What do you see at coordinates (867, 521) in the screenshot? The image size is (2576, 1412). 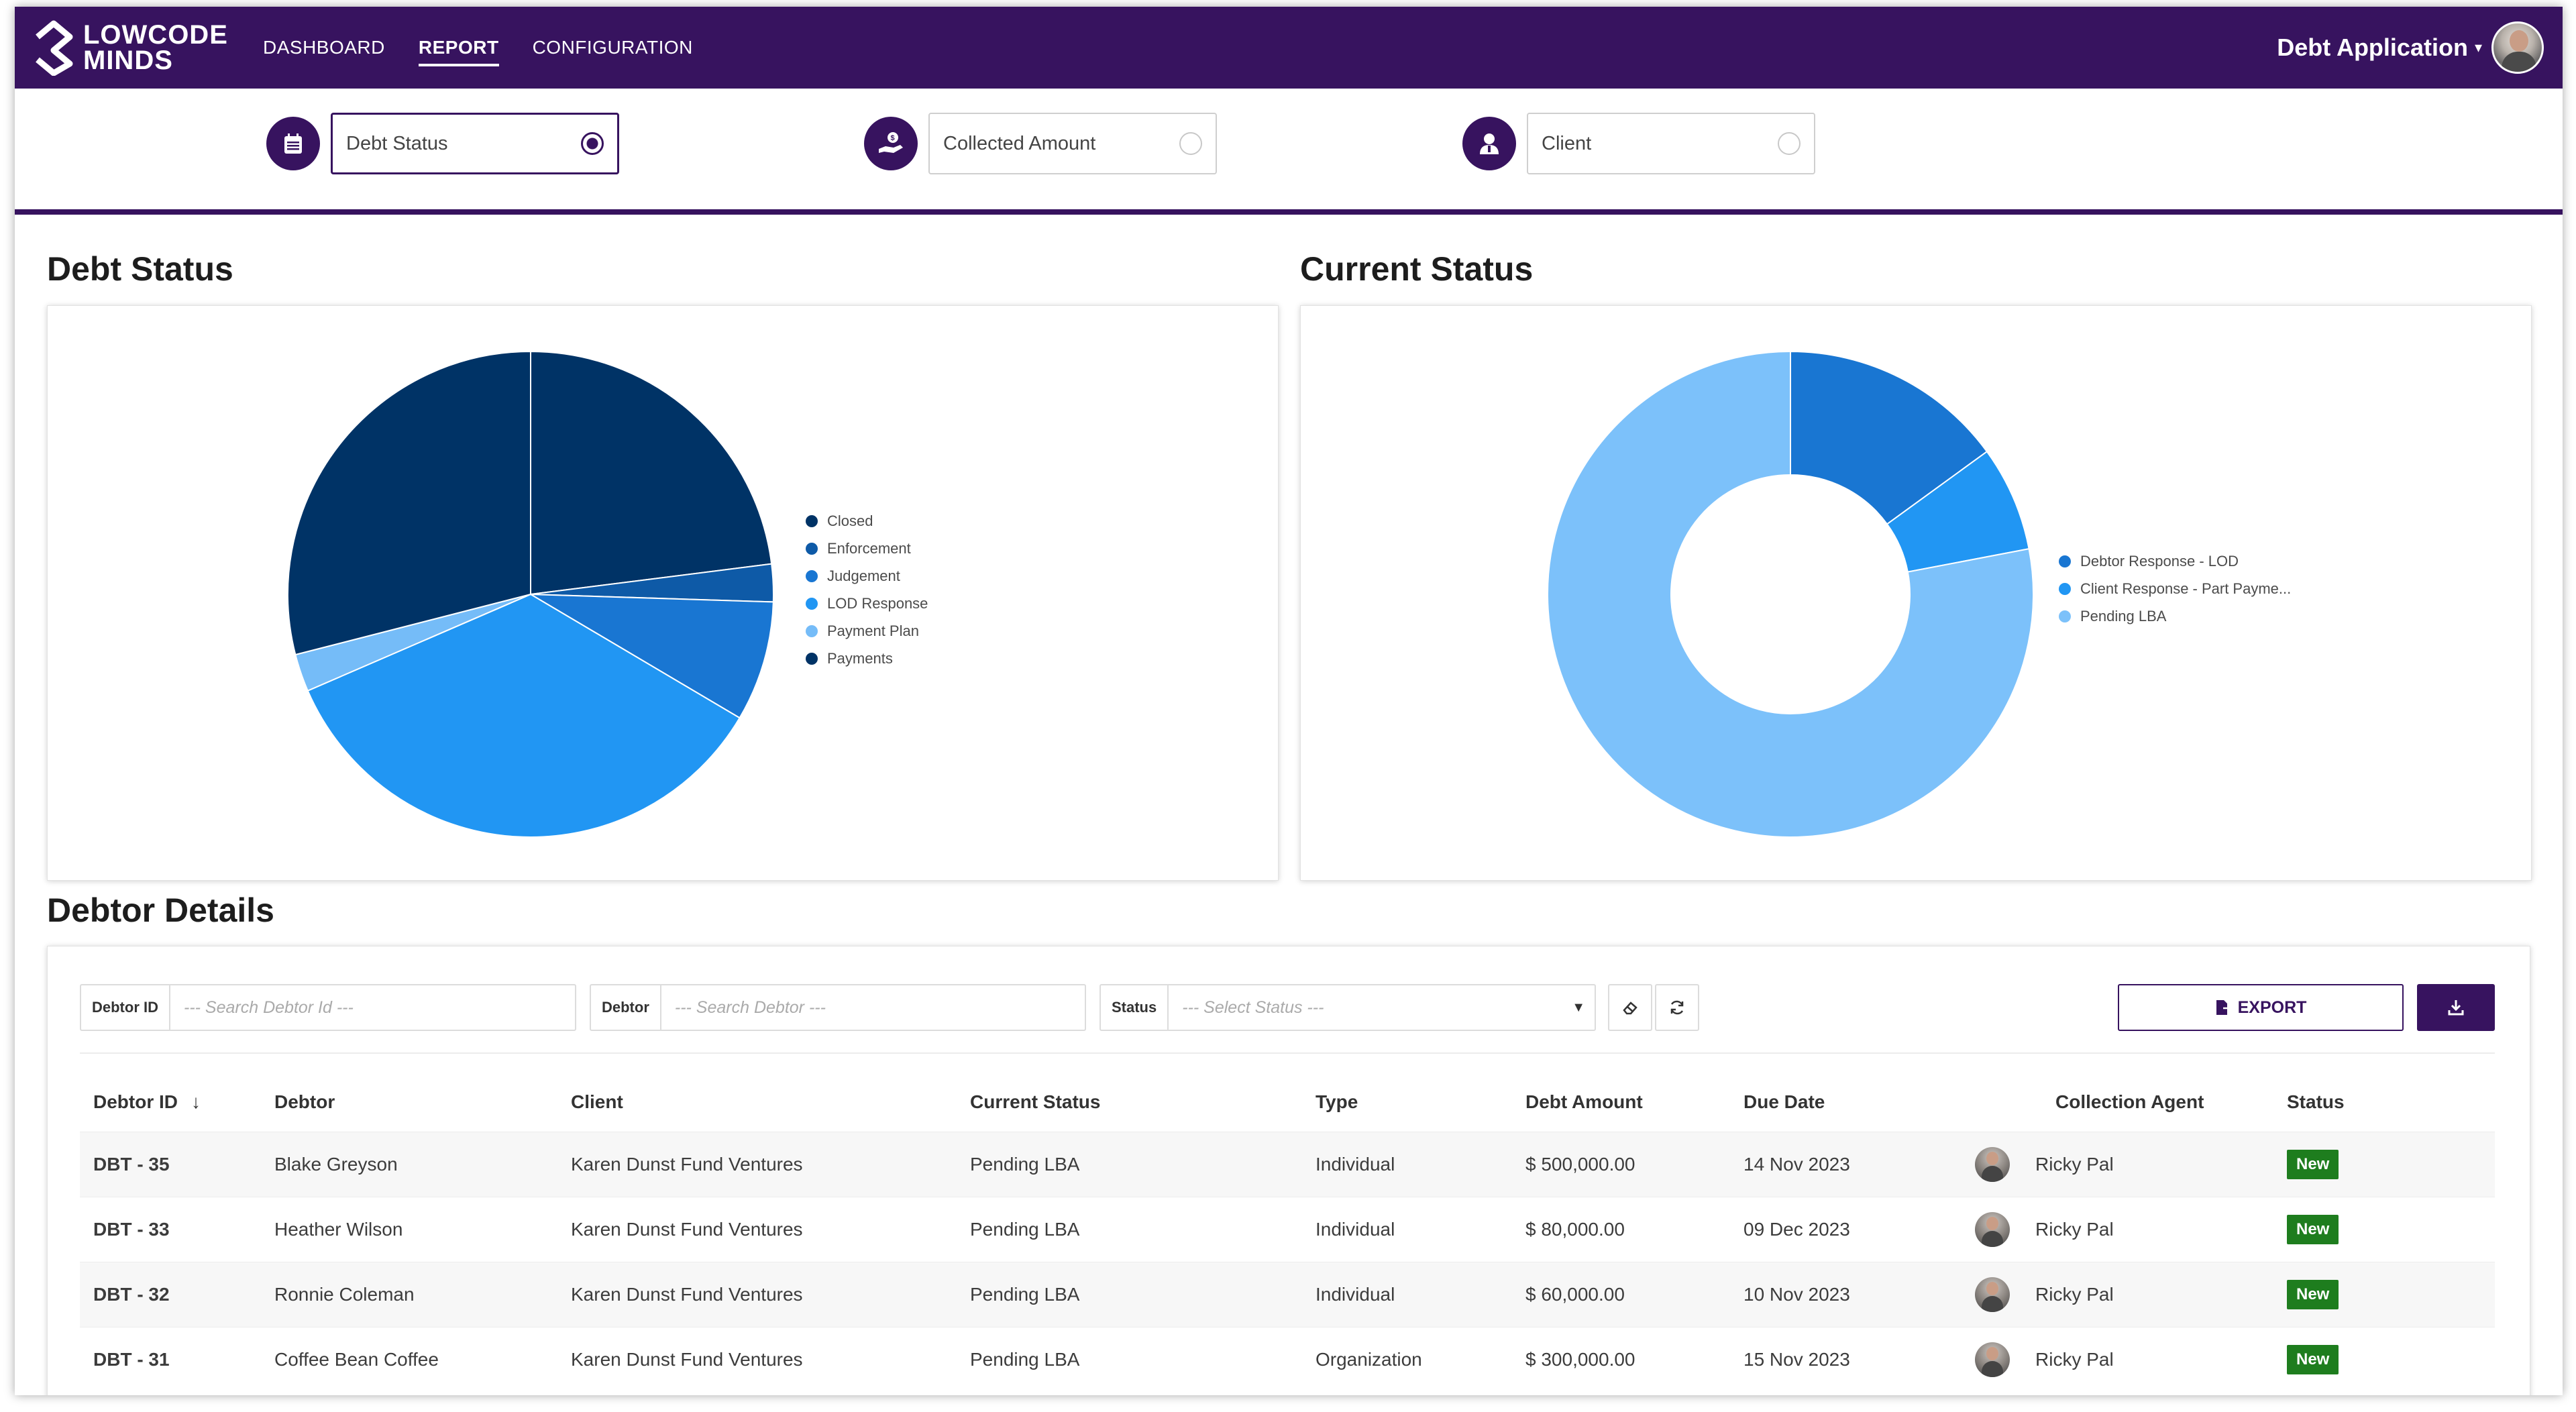 I see `legend-item-closed: Closed` at bounding box center [867, 521].